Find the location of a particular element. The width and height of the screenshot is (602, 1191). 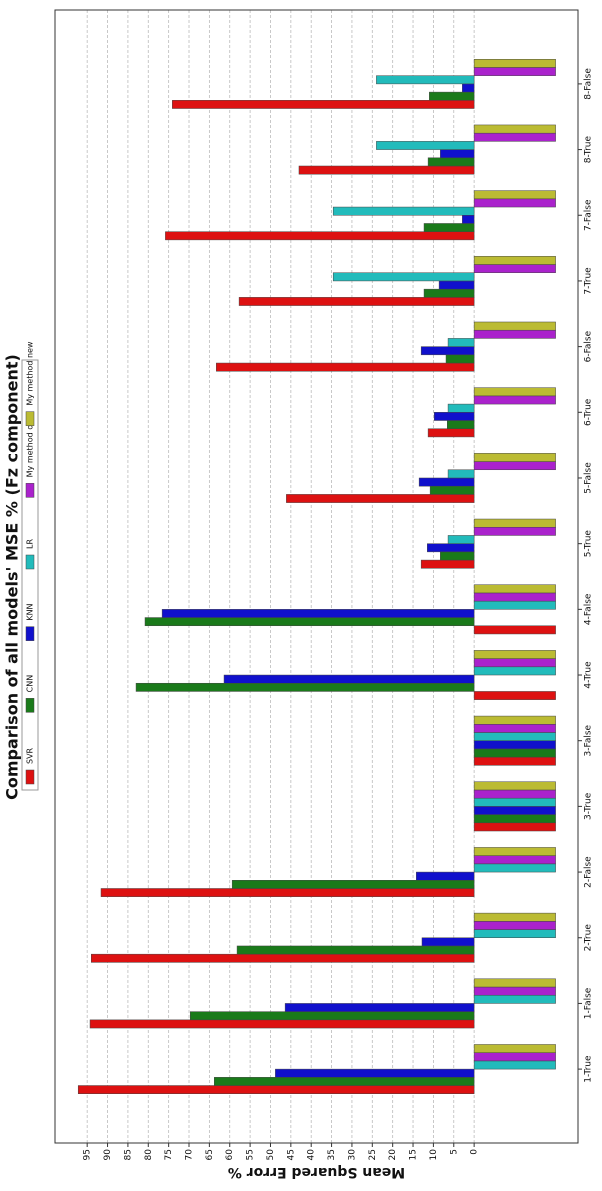

y-tick-label: 15 is located at coordinates (414, 1154).